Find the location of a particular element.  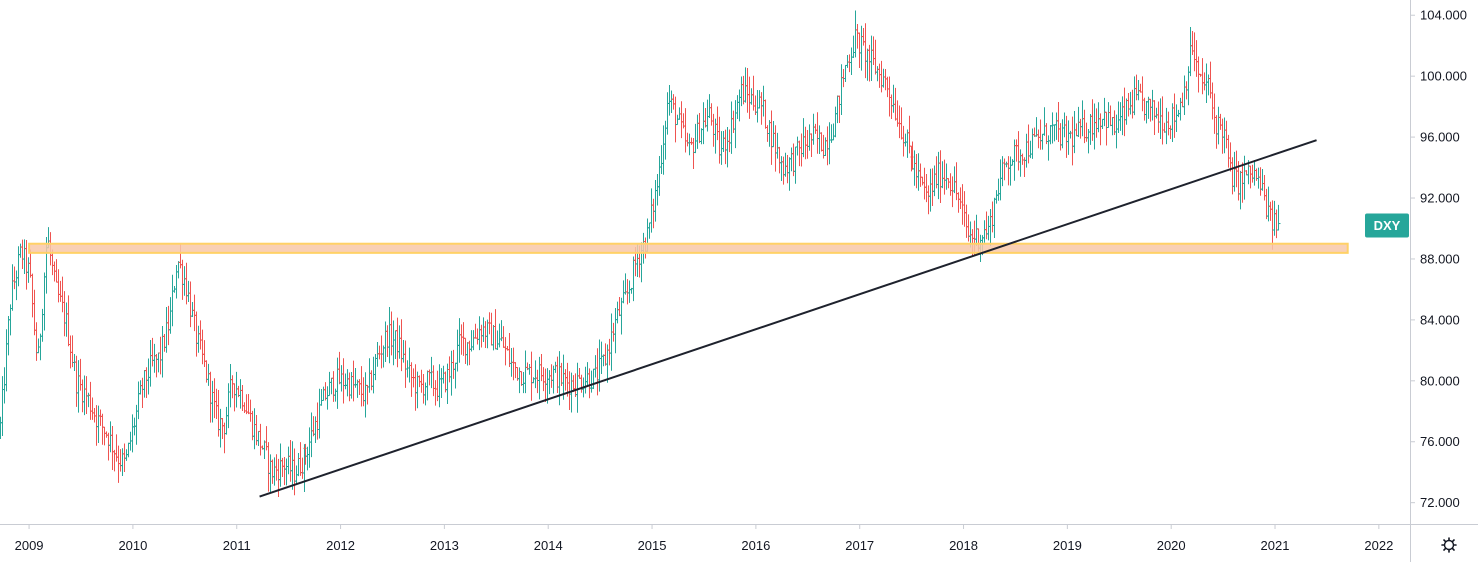

time-tick: 2014 is located at coordinates (548, 538).